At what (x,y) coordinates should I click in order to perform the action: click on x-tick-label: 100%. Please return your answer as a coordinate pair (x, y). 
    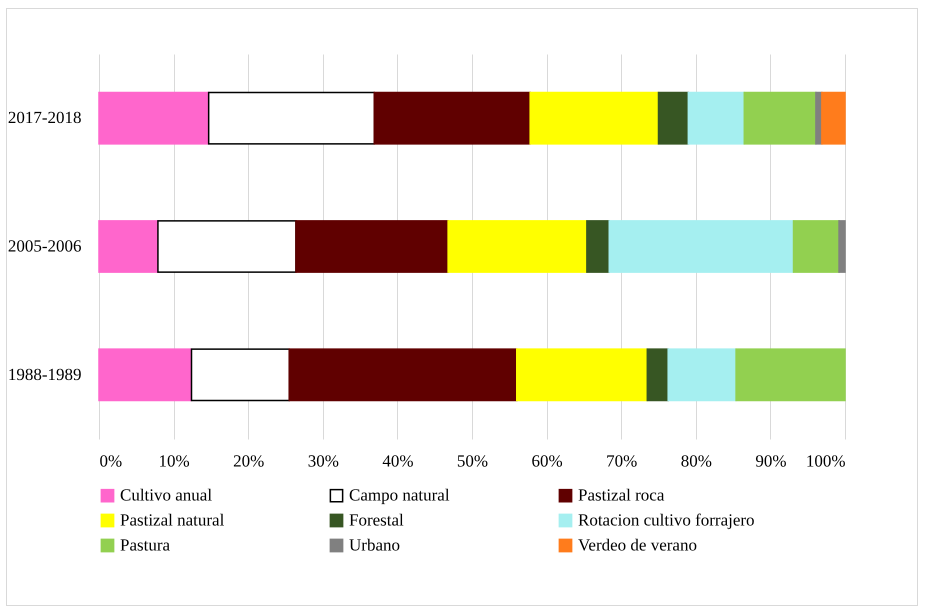
    Looking at the image, I should click on (826, 461).